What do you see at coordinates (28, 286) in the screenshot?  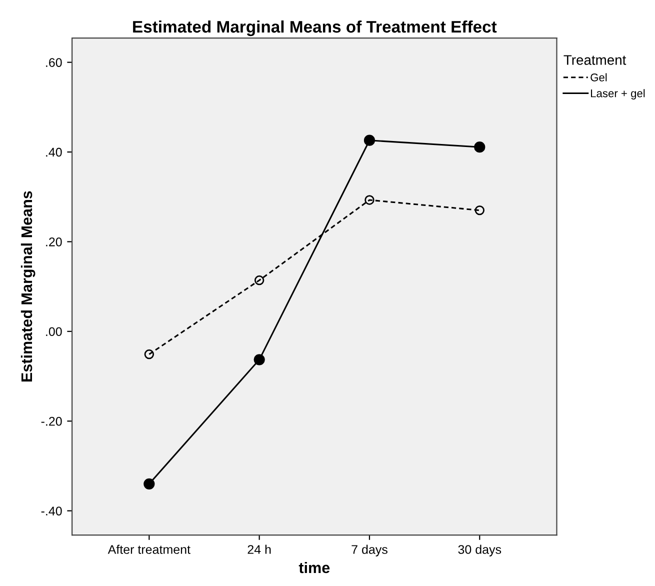 I see `y-axis-title: Estimated Marginal Means` at bounding box center [28, 286].